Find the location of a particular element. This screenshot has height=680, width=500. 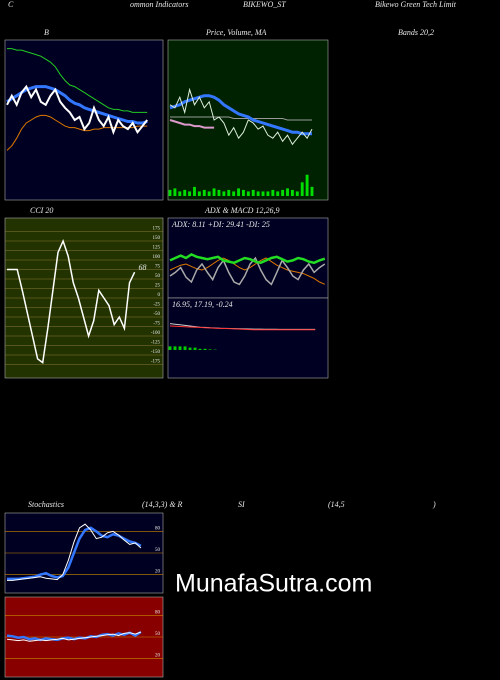

y-tick-label: -150 is located at coordinates (156, 352).